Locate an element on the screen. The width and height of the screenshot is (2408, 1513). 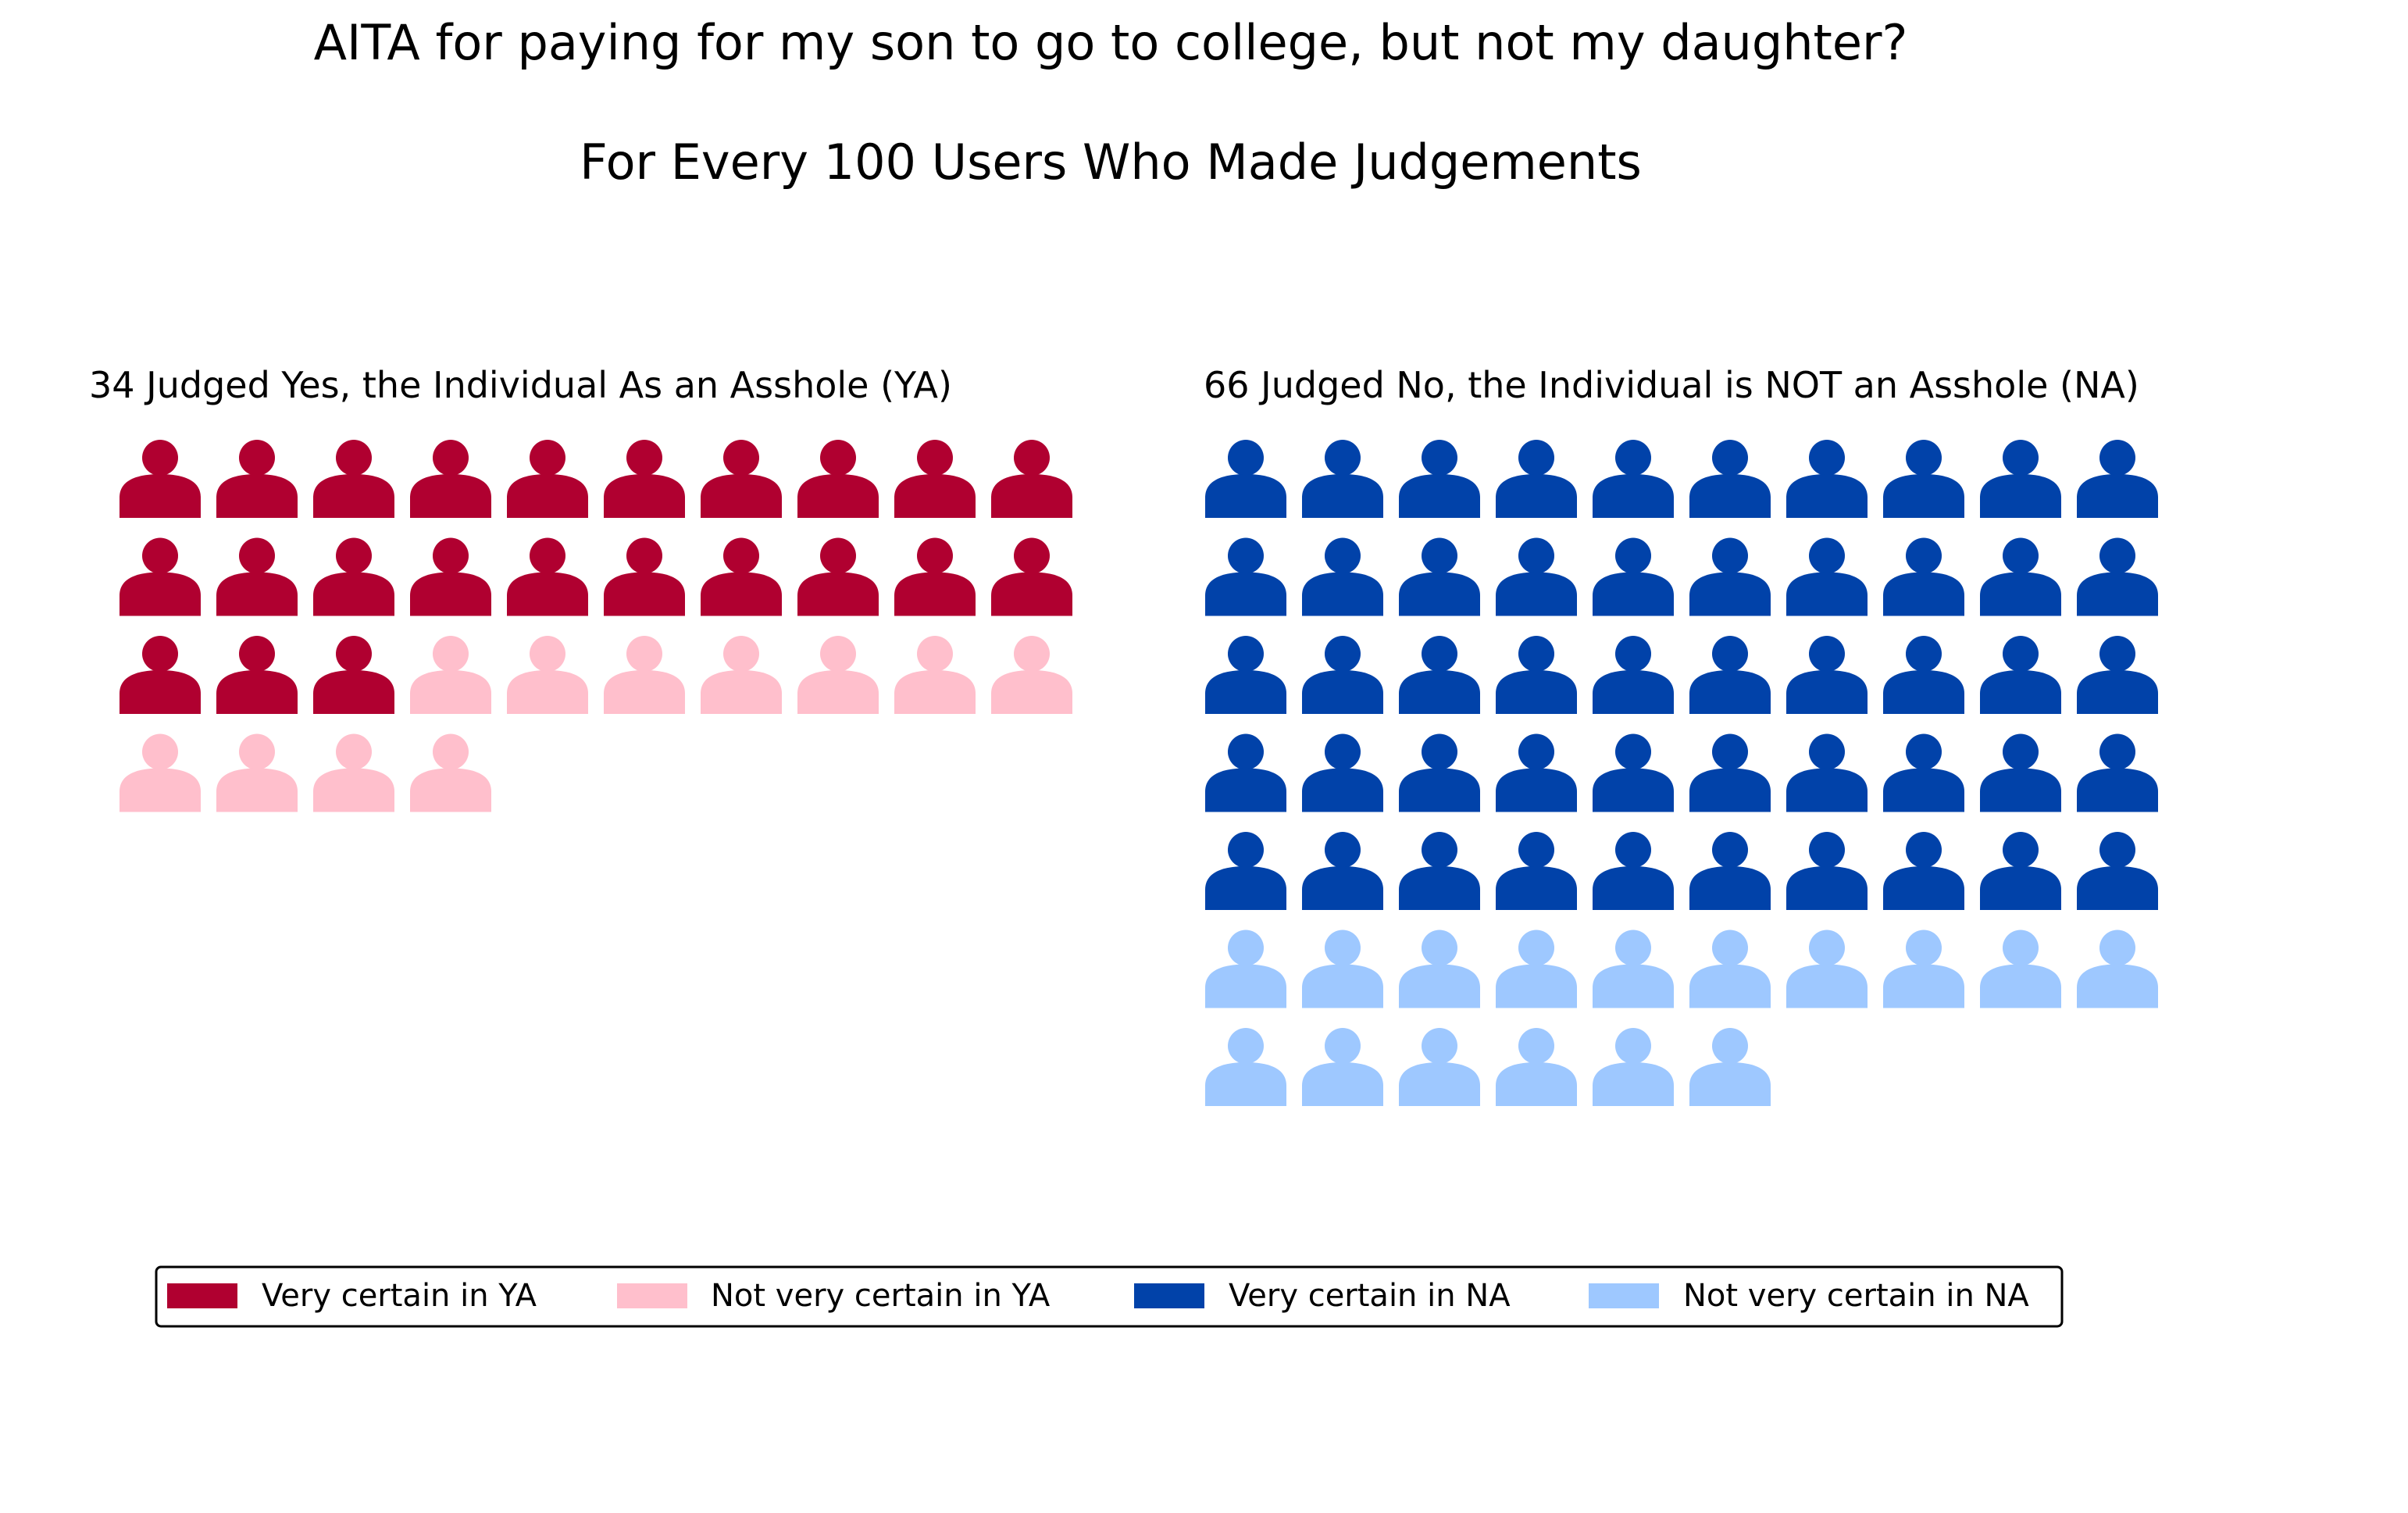
chart-subtitle: For Every 100 Users Who Made Judgements is located at coordinates (1111, 162).